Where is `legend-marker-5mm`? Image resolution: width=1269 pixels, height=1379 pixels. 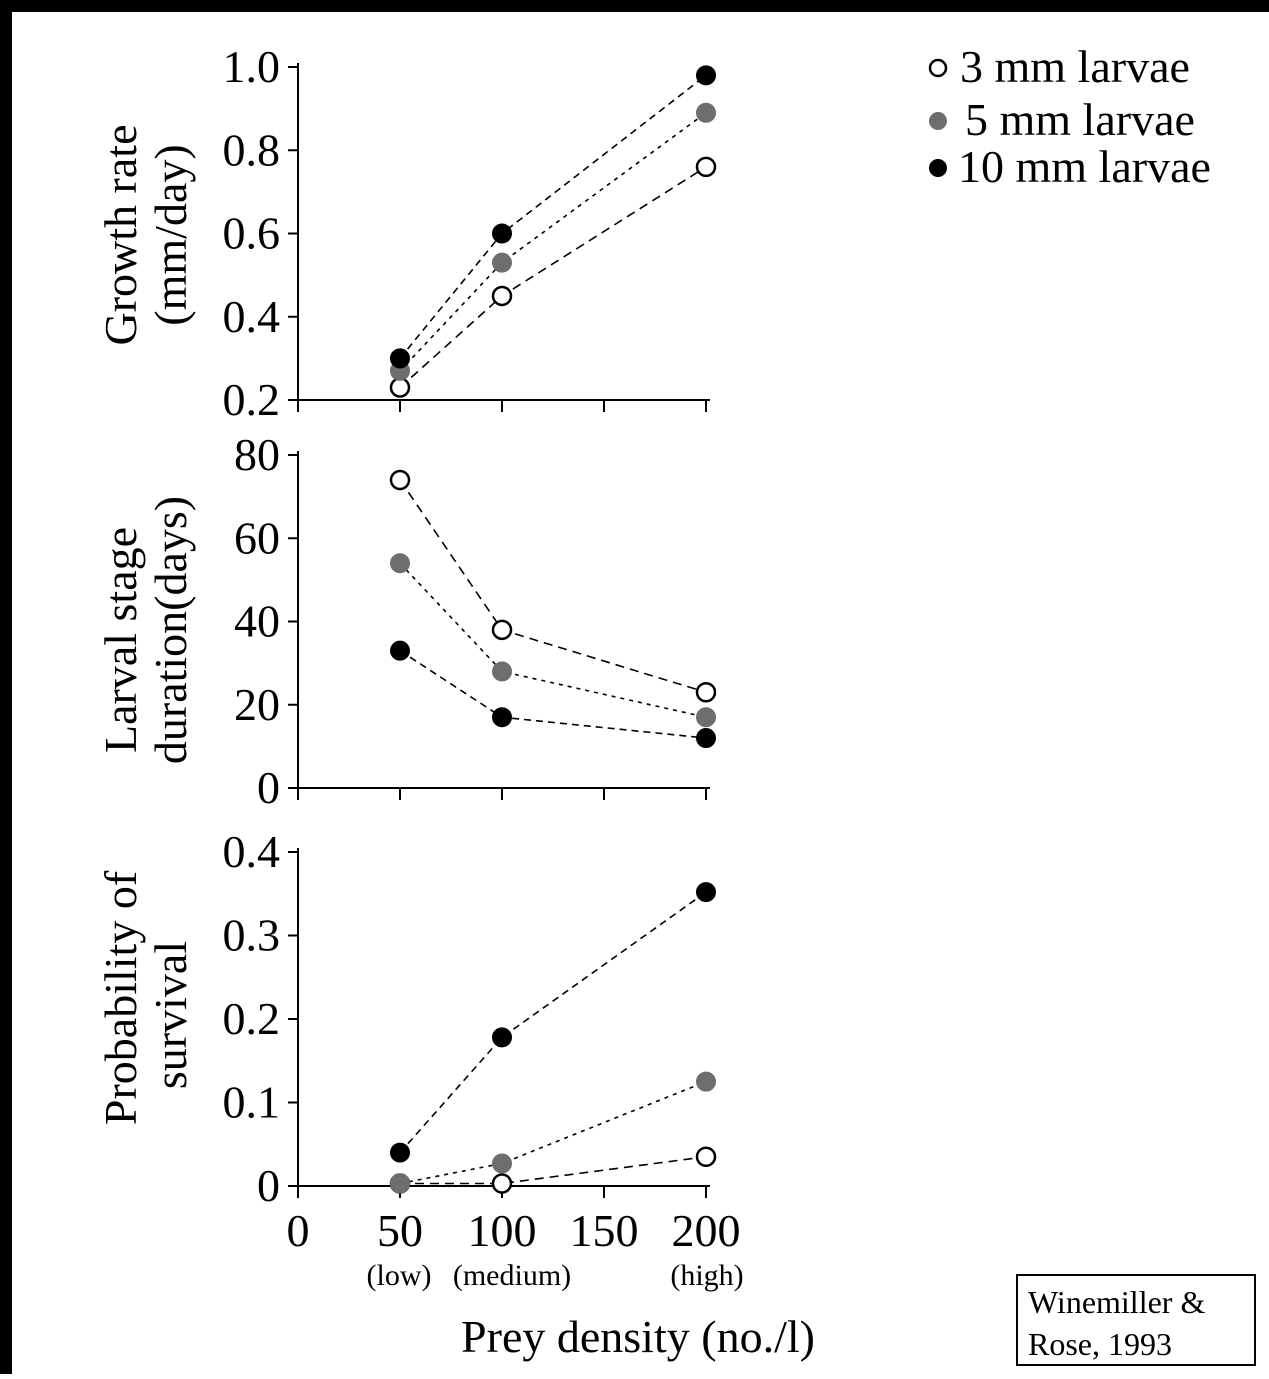 legend-marker-5mm is located at coordinates (938, 121).